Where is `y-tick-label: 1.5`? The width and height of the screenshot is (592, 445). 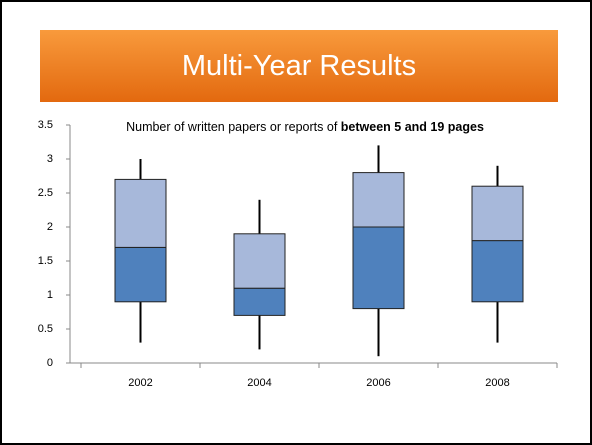 y-tick-label: 1.5 is located at coordinates (45, 261).